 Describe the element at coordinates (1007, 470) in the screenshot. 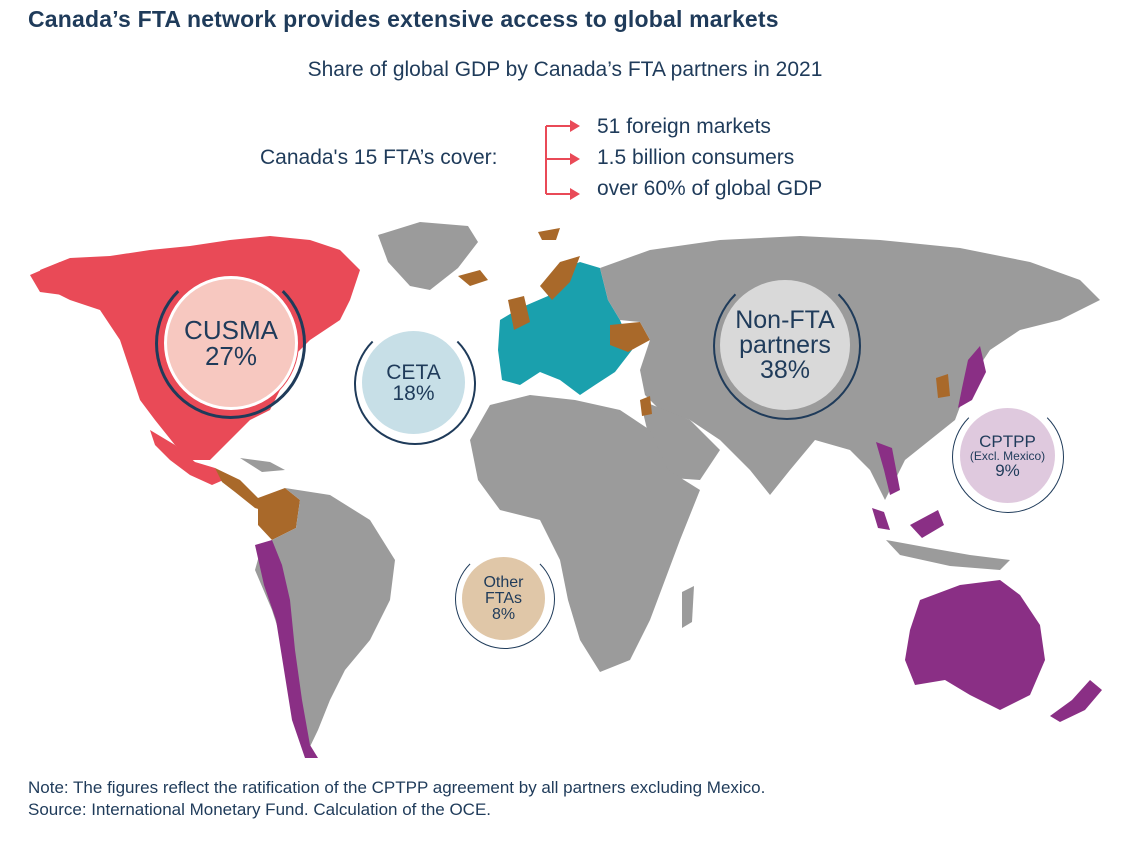

I see `cptpp-share: 9%` at that location.